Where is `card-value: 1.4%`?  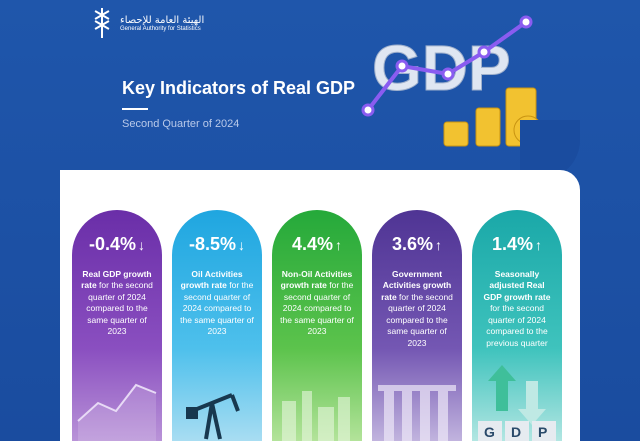 card-value: 1.4% is located at coordinates (512, 244).